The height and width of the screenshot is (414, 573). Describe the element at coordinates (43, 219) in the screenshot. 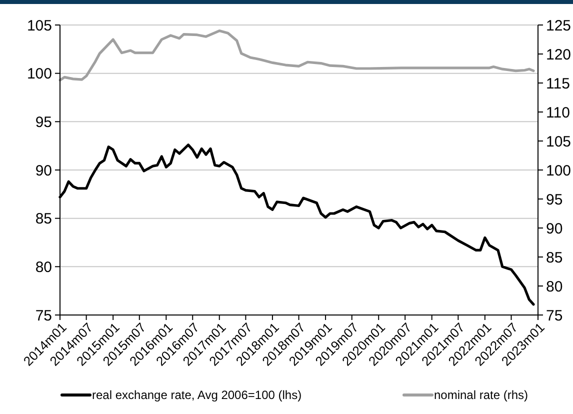

I see `y-tick-label: 85` at that location.